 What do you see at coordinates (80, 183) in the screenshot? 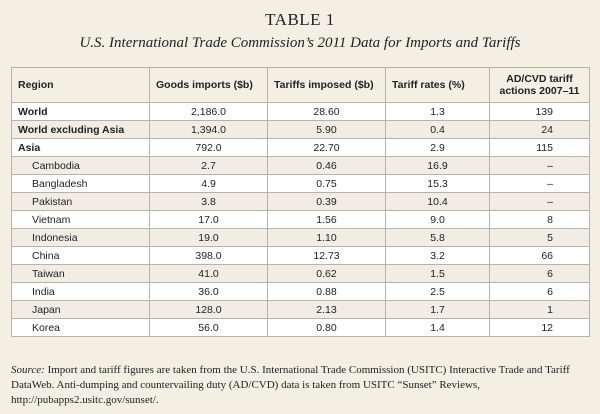
I see `region-cell: Bangladesh` at bounding box center [80, 183].